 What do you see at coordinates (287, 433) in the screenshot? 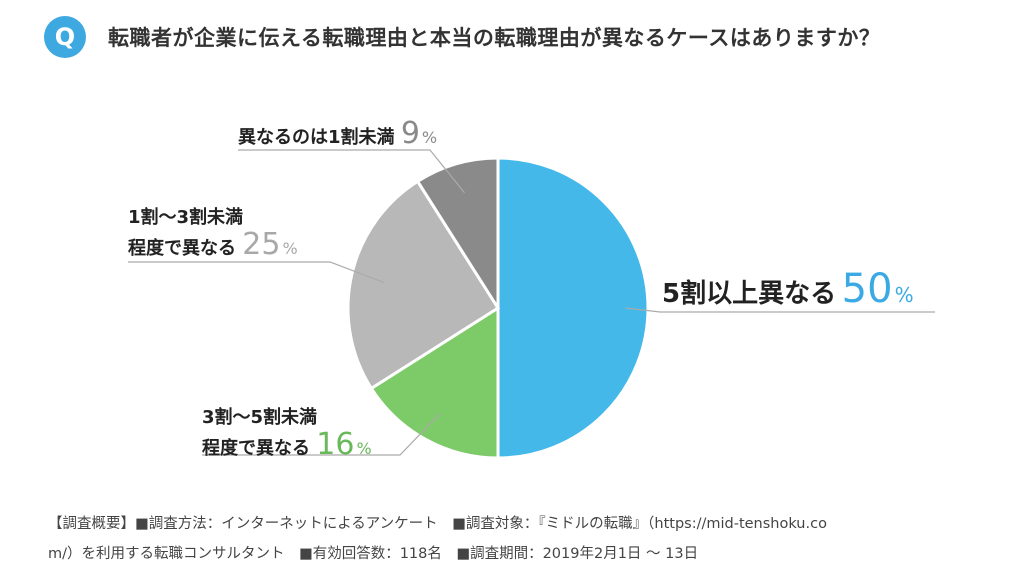
I see `label-16: 3割～5割未満 程度で異なる 16%` at bounding box center [287, 433].